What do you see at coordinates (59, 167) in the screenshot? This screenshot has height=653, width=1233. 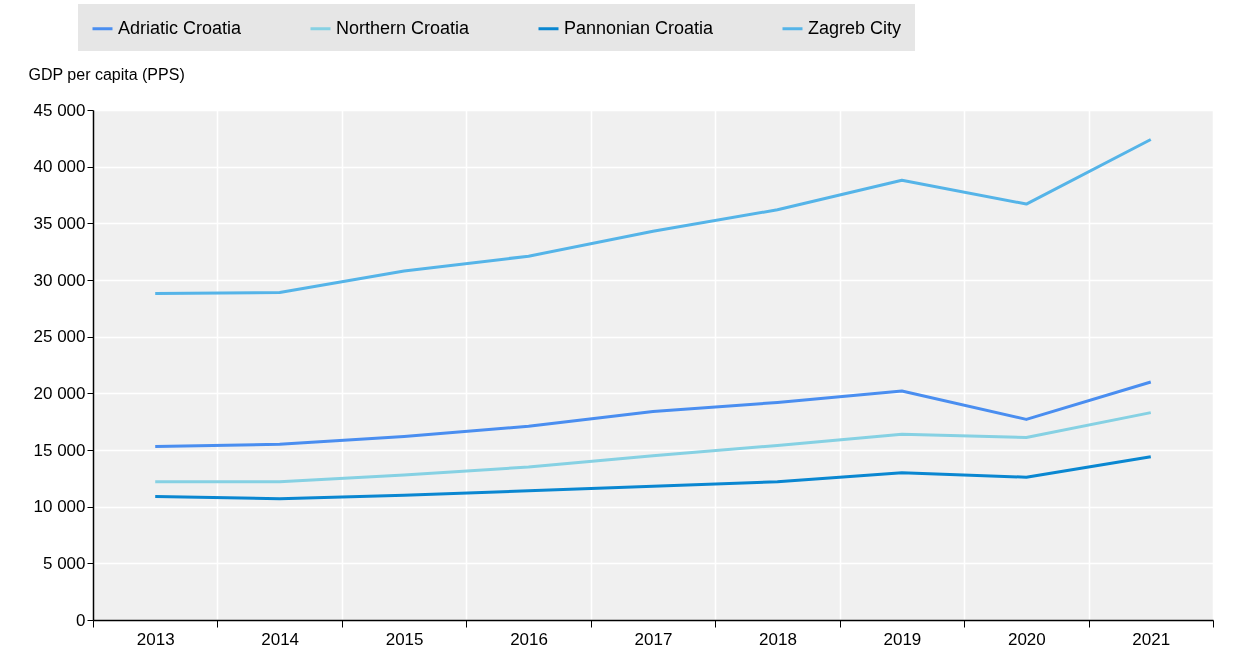 I see `y-tick-label: 40 000` at bounding box center [59, 167].